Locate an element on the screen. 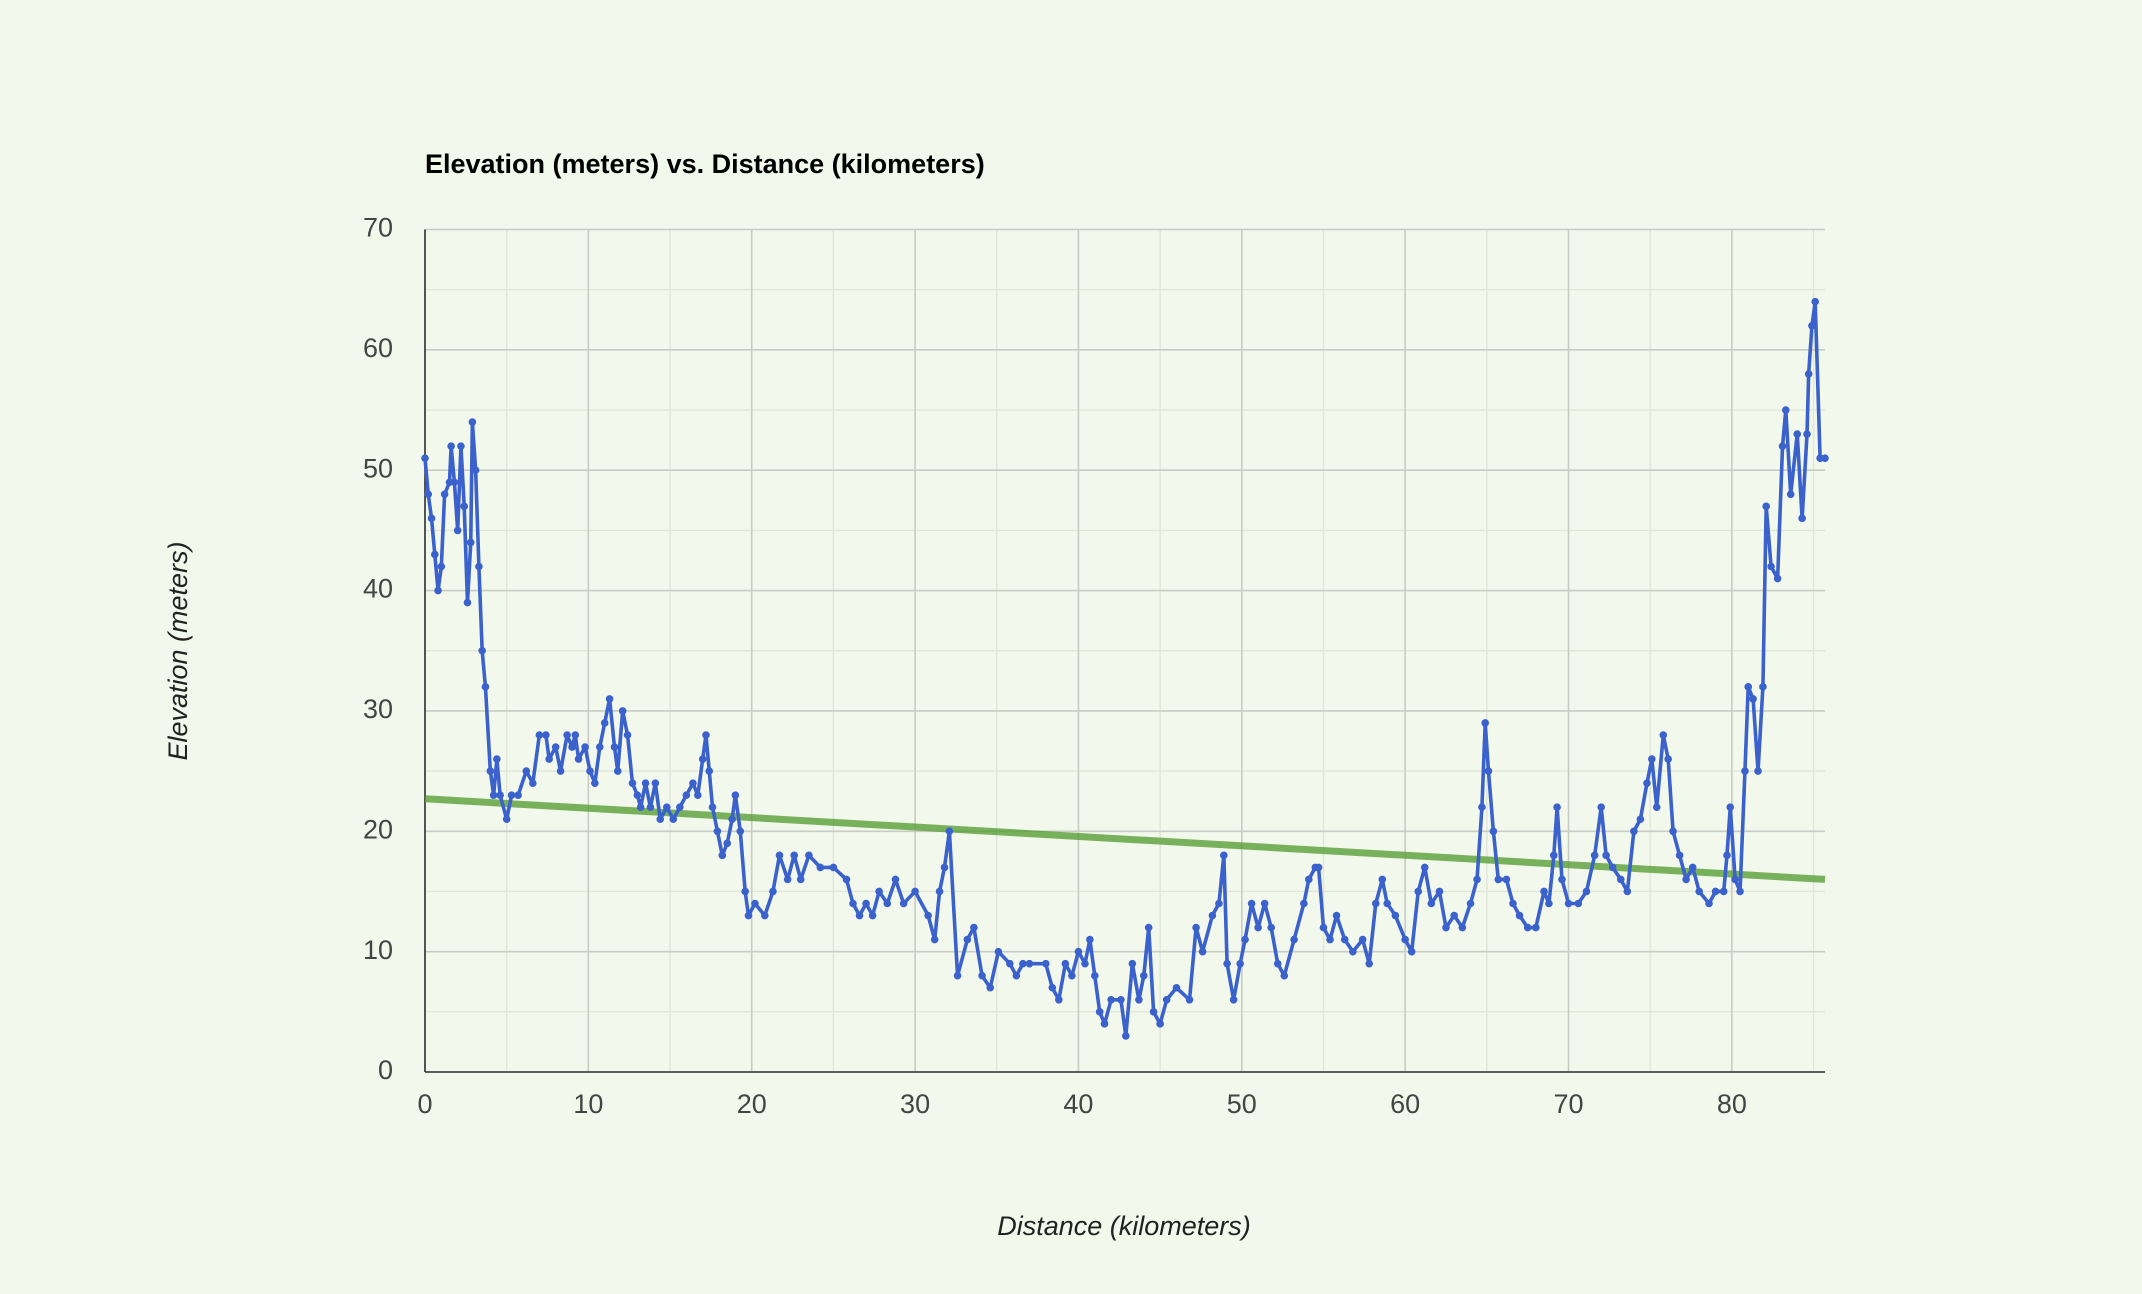 The width and height of the screenshot is (2142, 1294). y-tick-label: 60 is located at coordinates (378, 348).